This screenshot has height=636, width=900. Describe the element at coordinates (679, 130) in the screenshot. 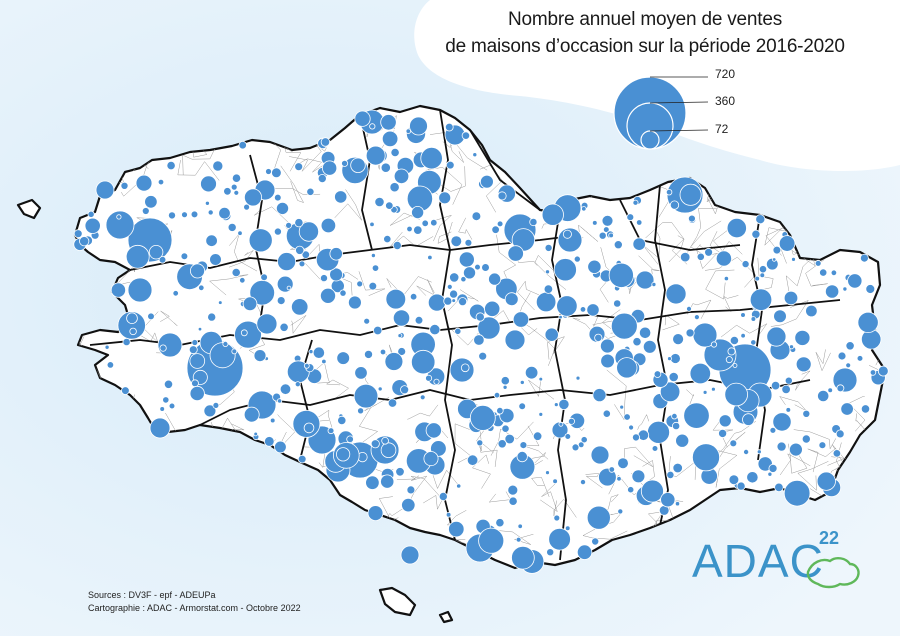

I see `legend-leader-line` at that location.